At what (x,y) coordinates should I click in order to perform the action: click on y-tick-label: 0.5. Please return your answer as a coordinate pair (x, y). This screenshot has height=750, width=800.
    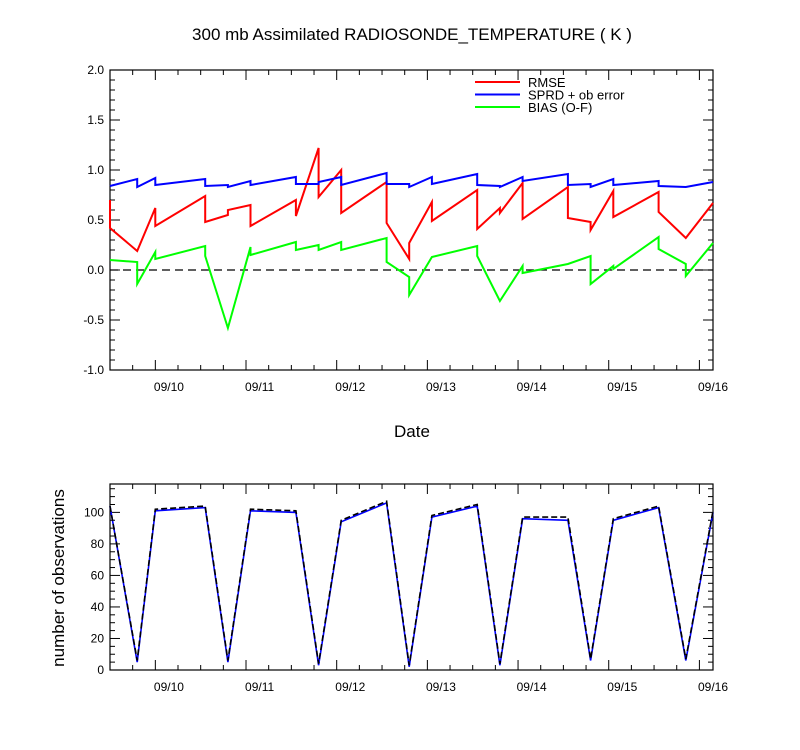
    Looking at the image, I should click on (95, 220).